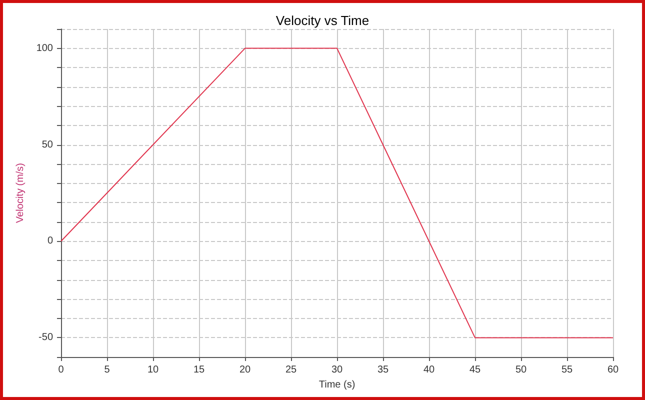 Image resolution: width=645 pixels, height=400 pixels. Describe the element at coordinates (45, 48) in the screenshot. I see `y-tick-label: 100` at that location.